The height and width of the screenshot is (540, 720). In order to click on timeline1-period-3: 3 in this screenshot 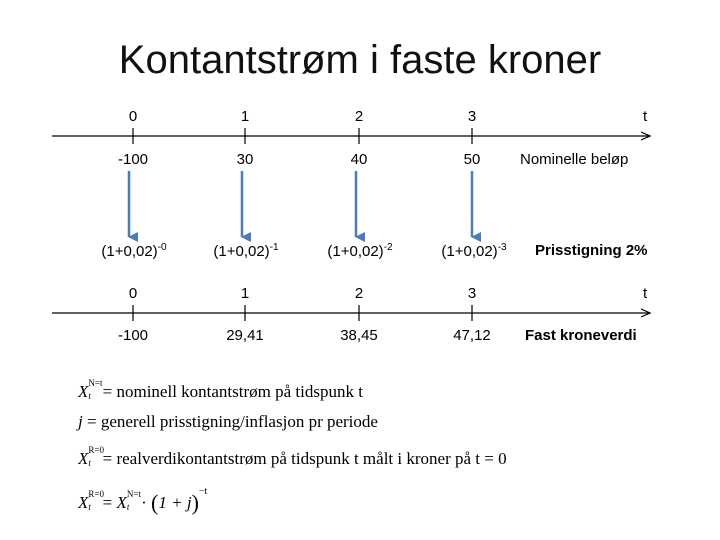, I will do `click(472, 116)`.